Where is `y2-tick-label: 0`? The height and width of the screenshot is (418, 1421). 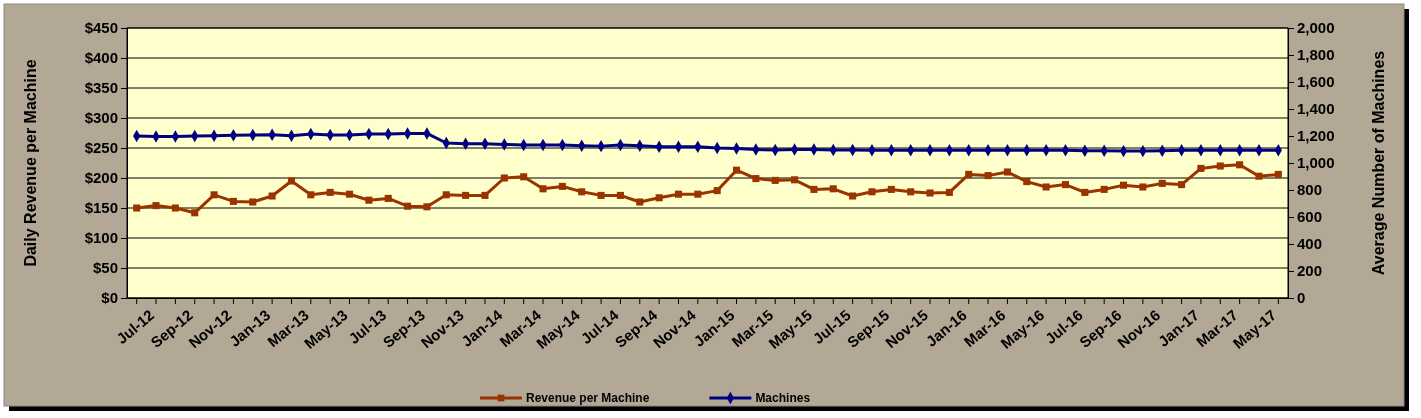 y2-tick-label: 0 is located at coordinates (1301, 298).